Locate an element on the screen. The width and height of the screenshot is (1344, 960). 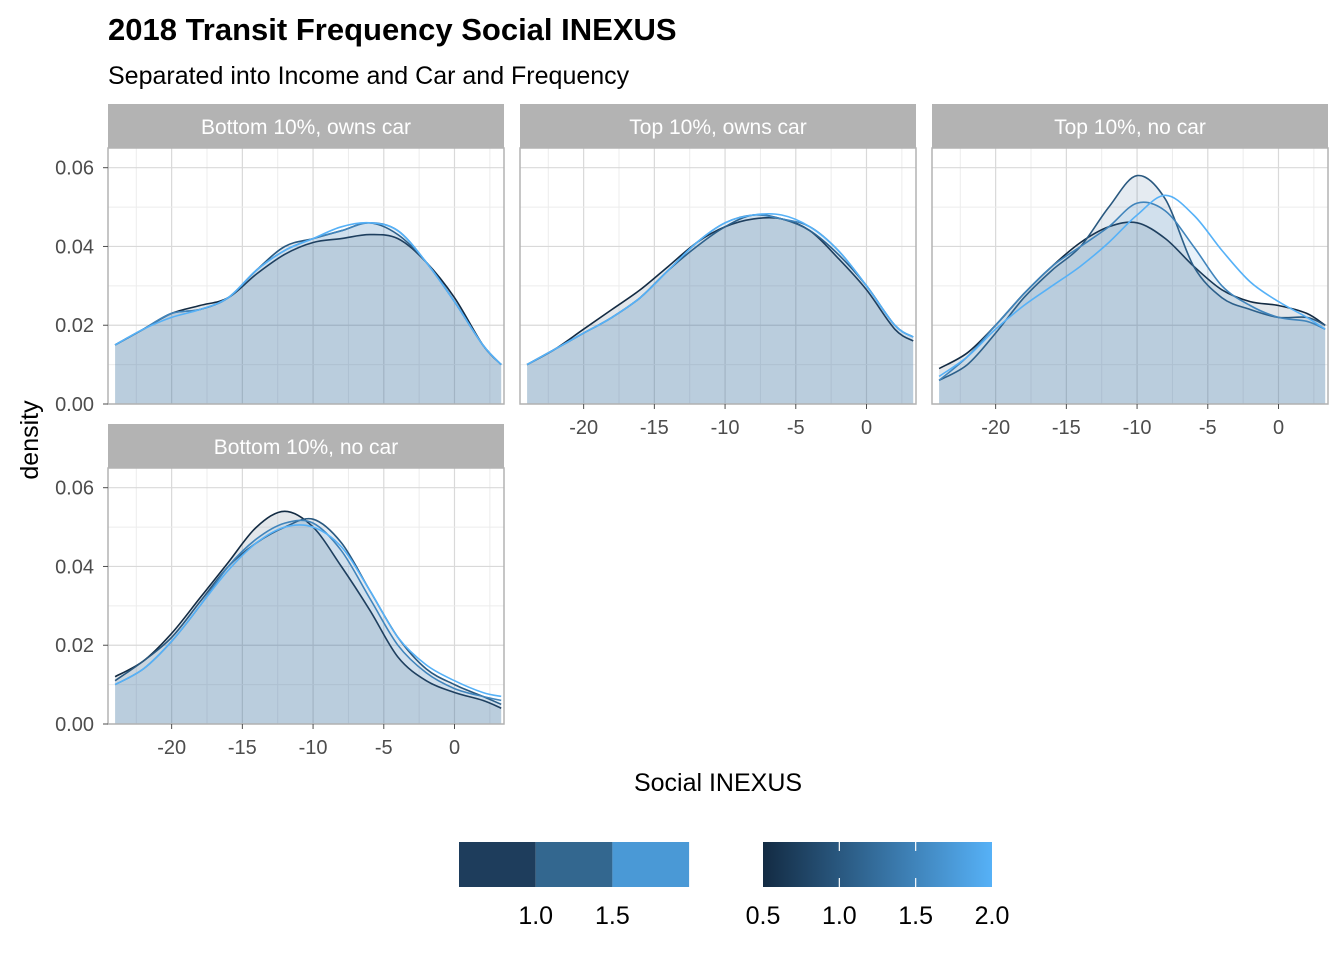
legend-colour-label: 0.5 is located at coordinates (763, 916).